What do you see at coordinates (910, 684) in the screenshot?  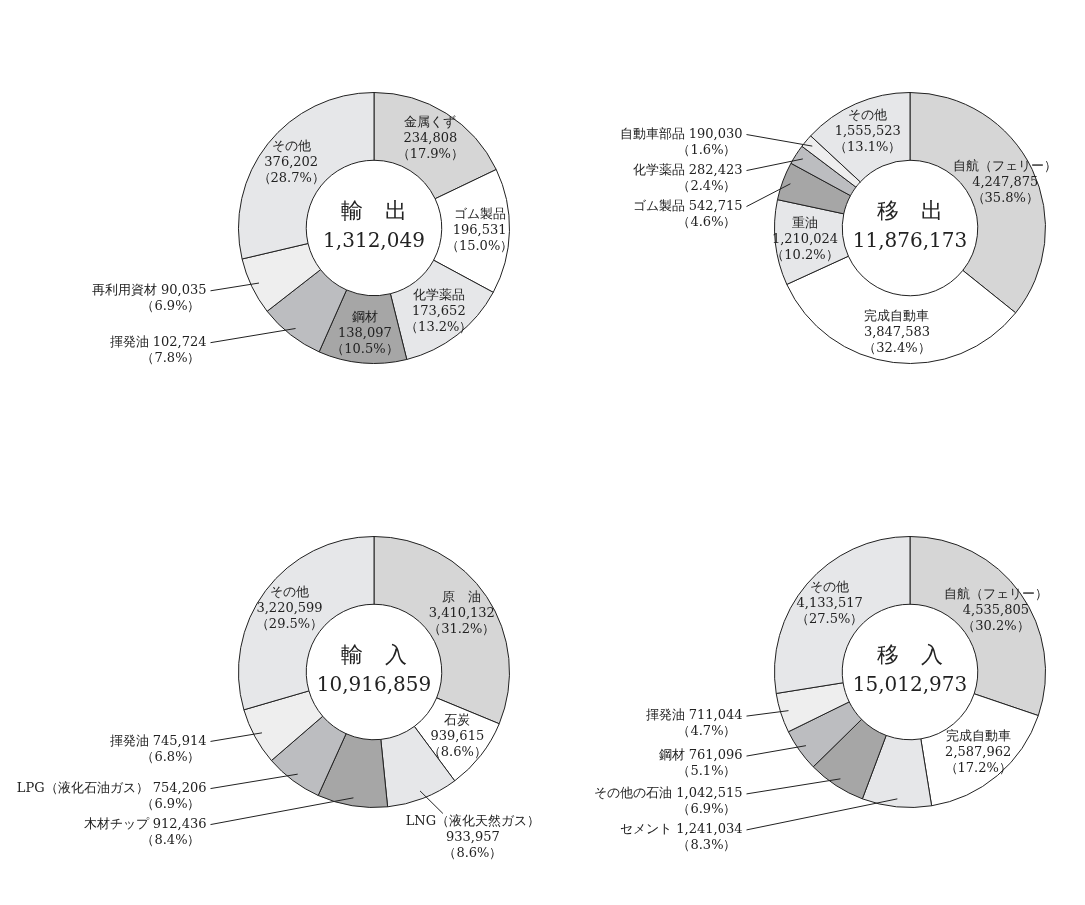 I see `text: 15,012,973` at bounding box center [910, 684].